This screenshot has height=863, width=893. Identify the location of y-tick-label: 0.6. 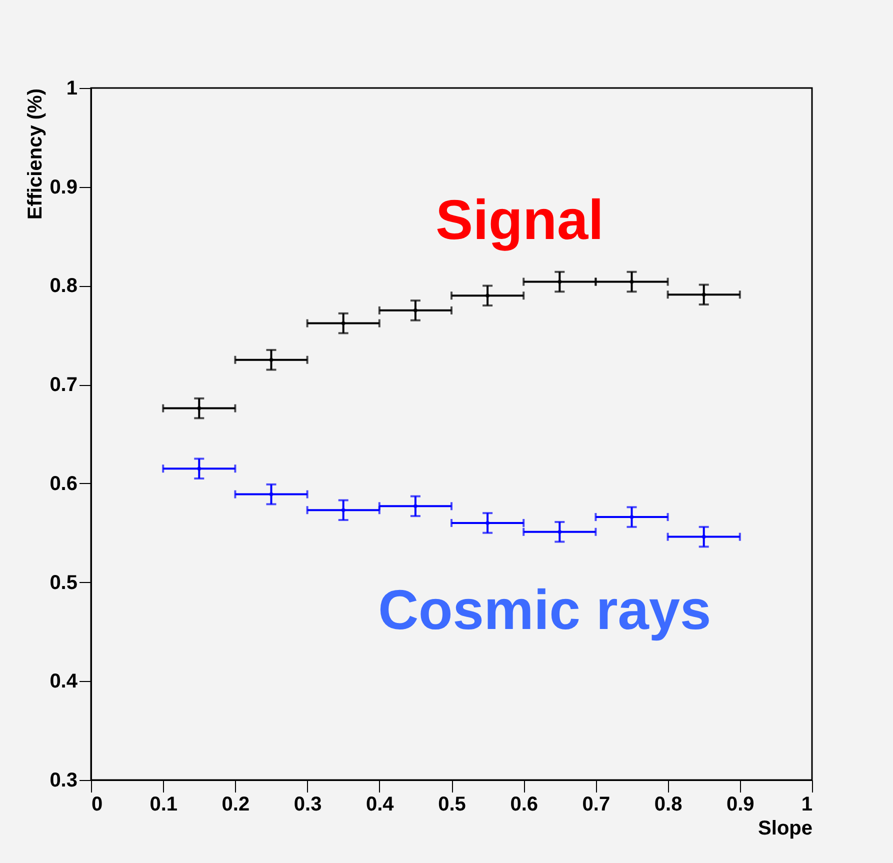
(64, 483).